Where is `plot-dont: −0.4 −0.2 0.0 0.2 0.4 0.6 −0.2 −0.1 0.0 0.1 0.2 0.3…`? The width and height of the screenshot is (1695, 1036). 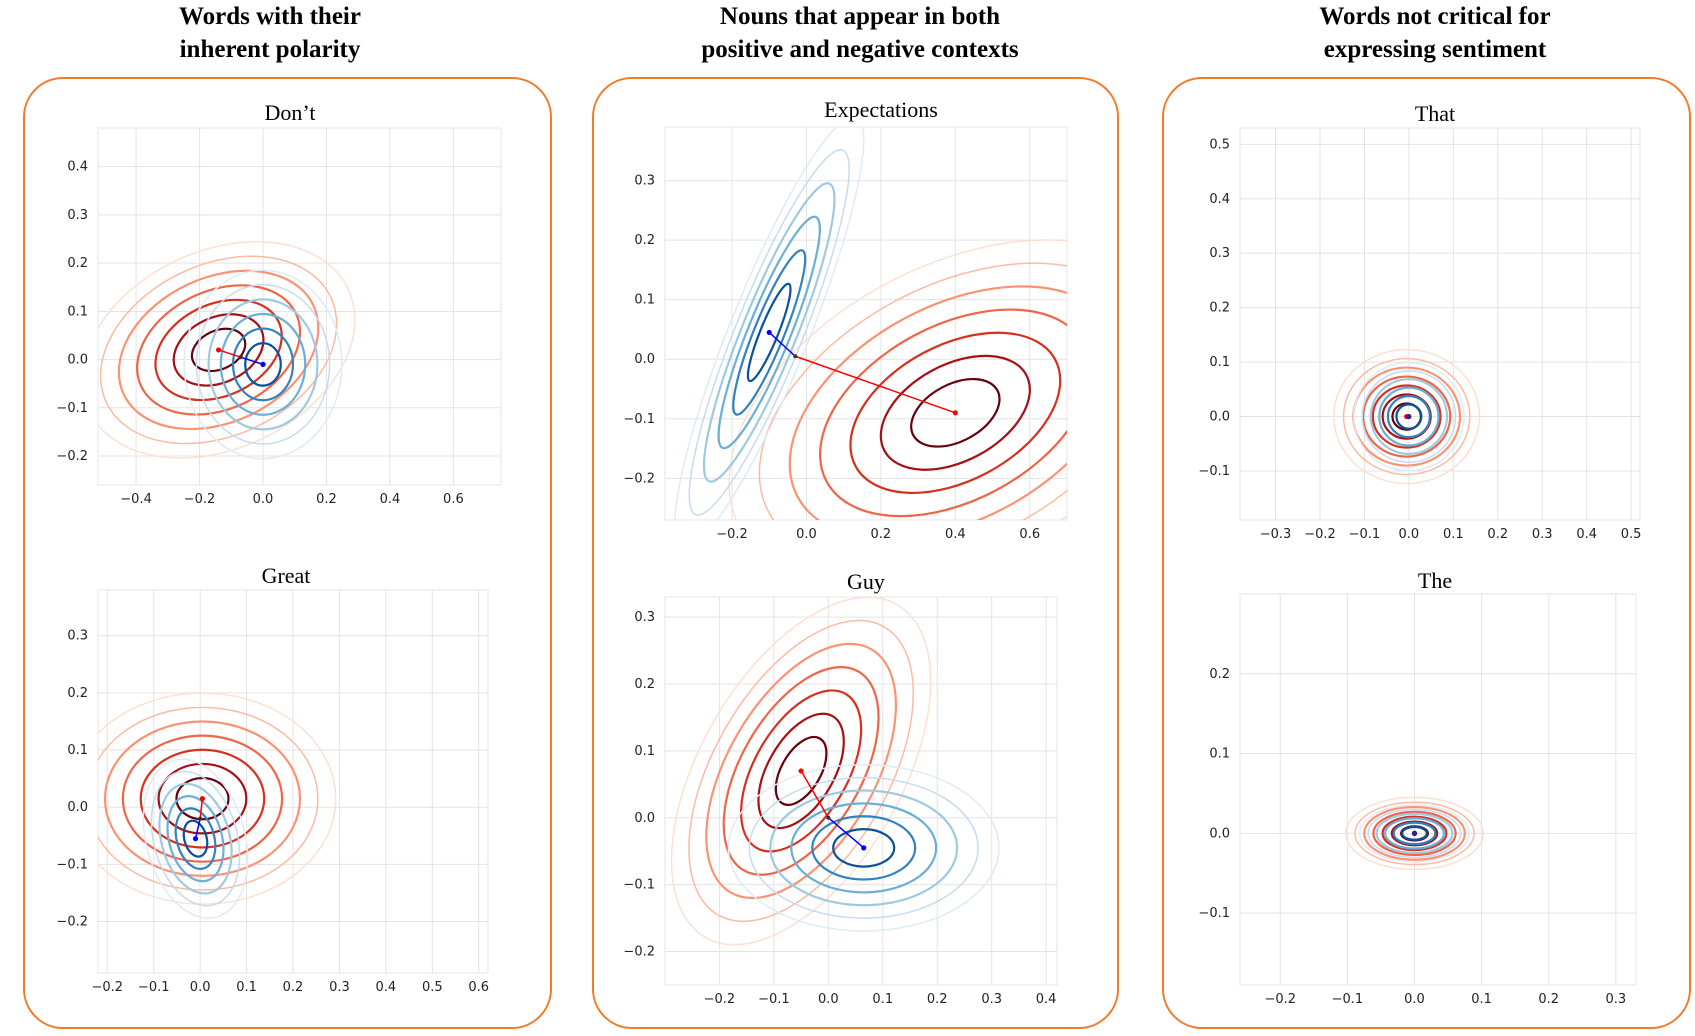 plot-dont: −0.4 −0.2 0.0 0.2 0.4 0.6 −0.2 −0.1 0.0 0.1 0.2 0.3… is located at coordinates (279, 317).